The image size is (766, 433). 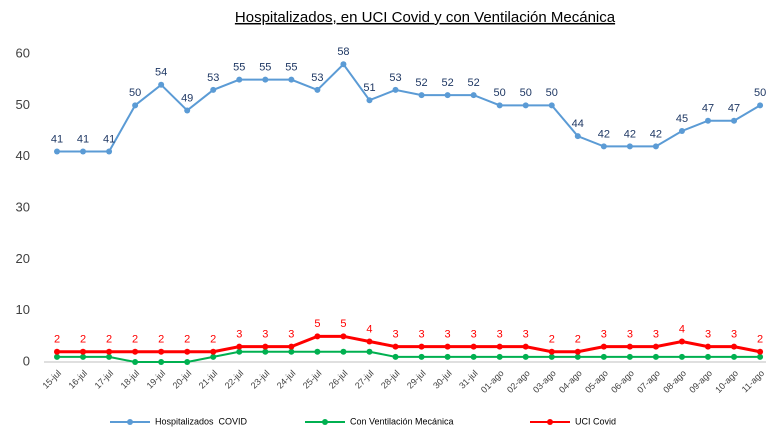 What do you see at coordinates (130, 379) in the screenshot?
I see `x-tick-label: 18-jul` at bounding box center [130, 379].